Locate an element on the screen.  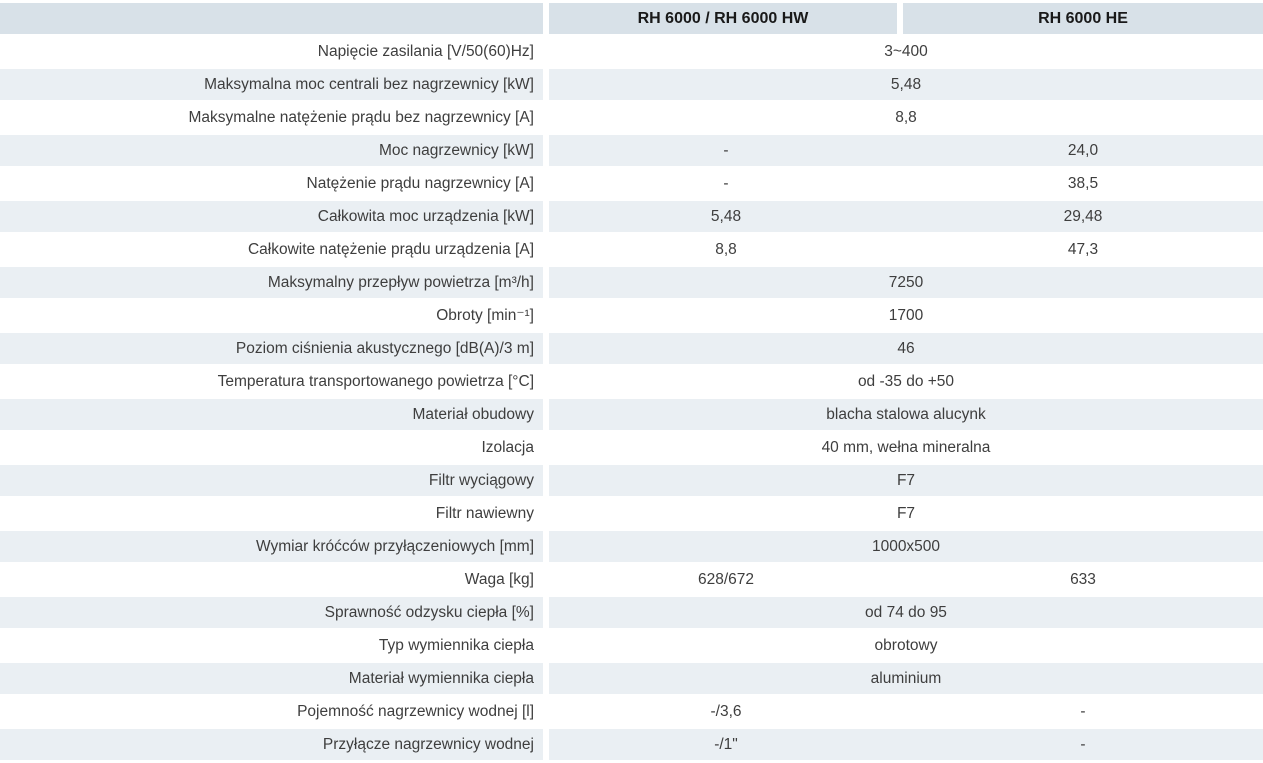
row-value-rh6000he: 633 is located at coordinates (1083, 579).